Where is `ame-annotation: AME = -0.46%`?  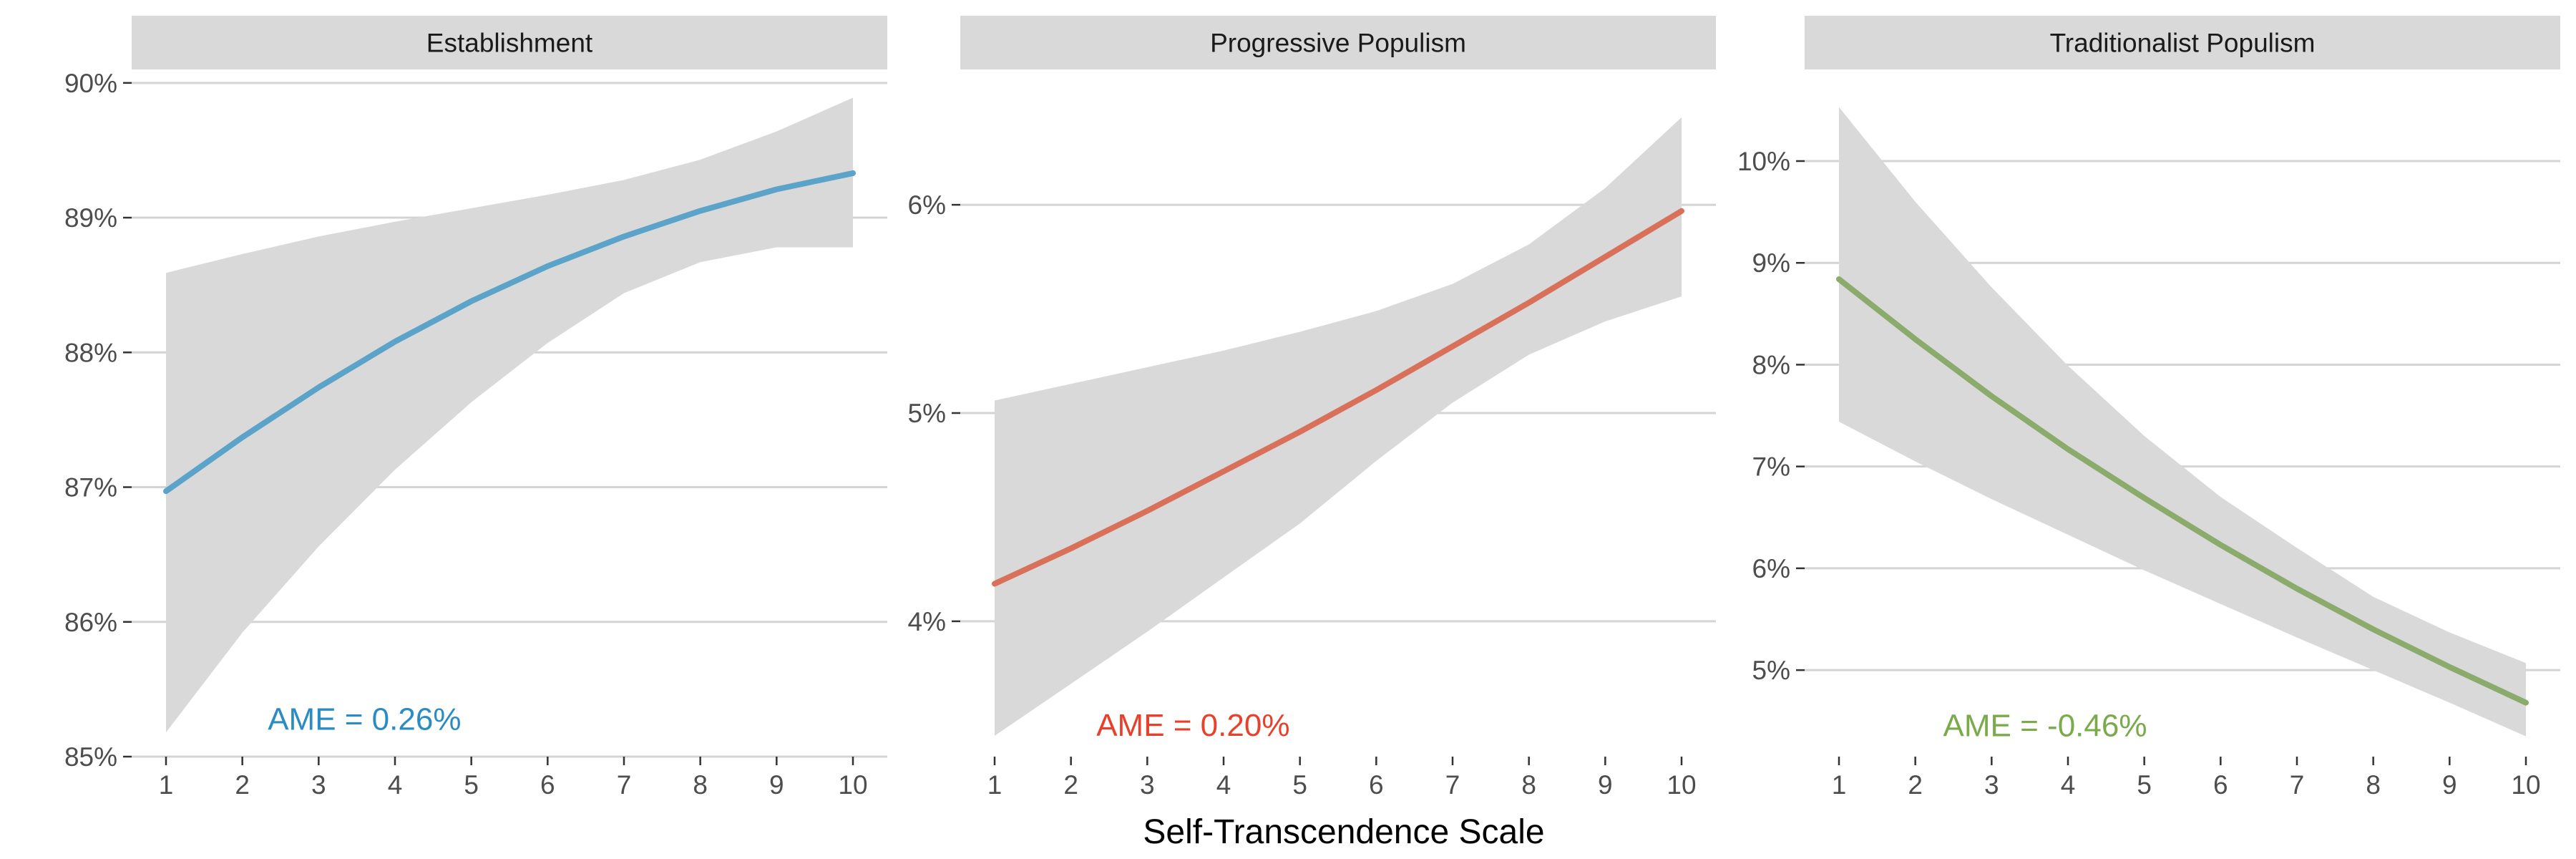 ame-annotation: AME = -0.46% is located at coordinates (2045, 726).